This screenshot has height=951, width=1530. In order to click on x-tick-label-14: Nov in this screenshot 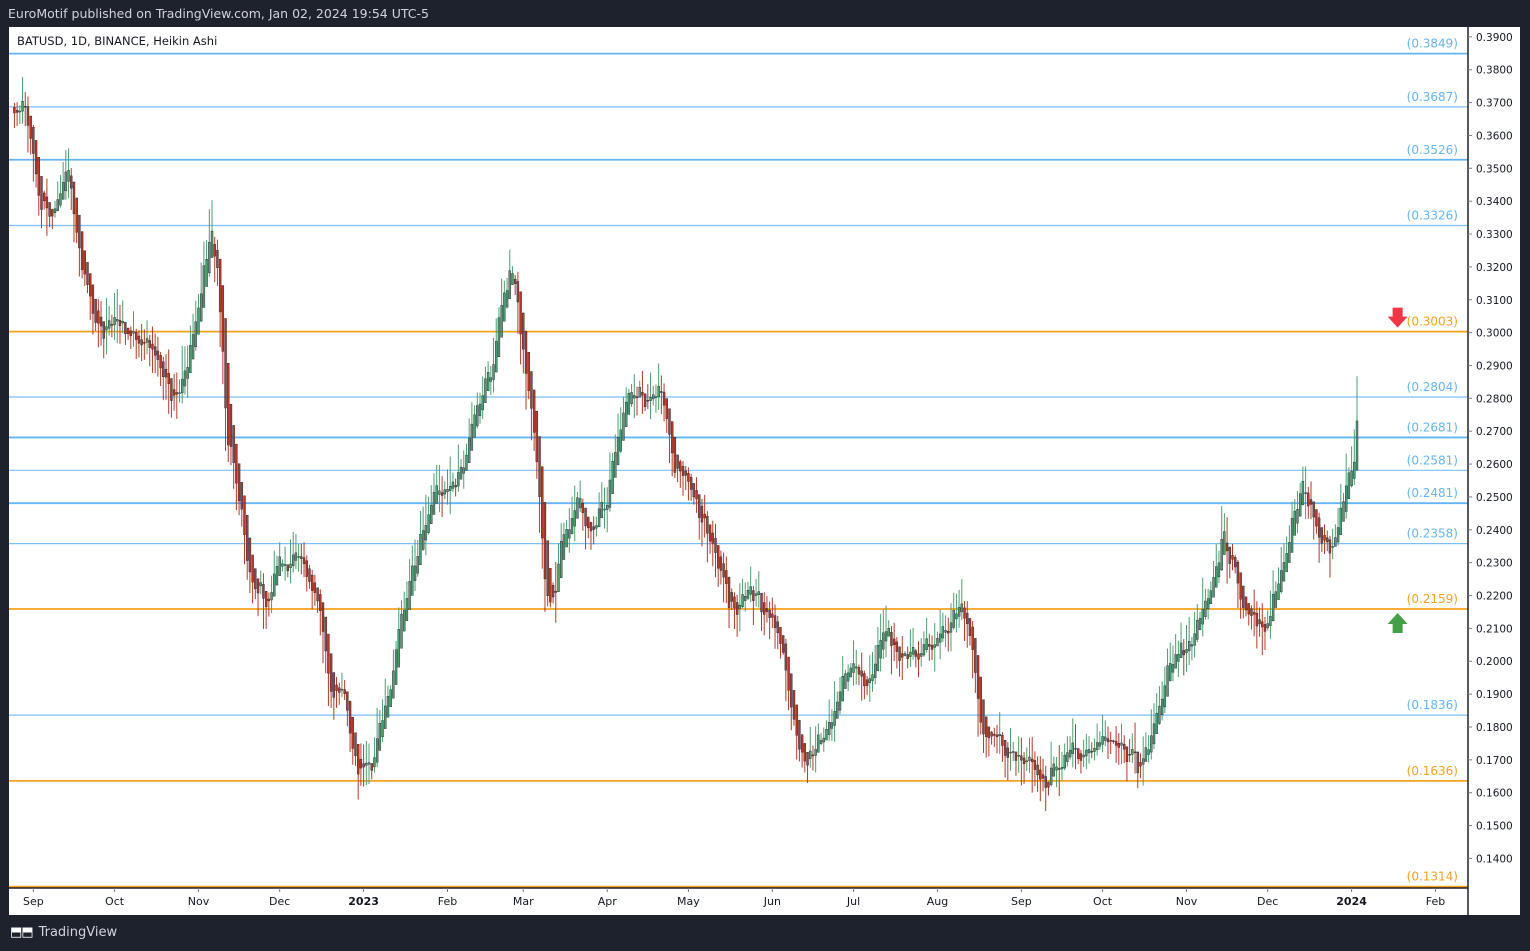, I will do `click(1187, 901)`.